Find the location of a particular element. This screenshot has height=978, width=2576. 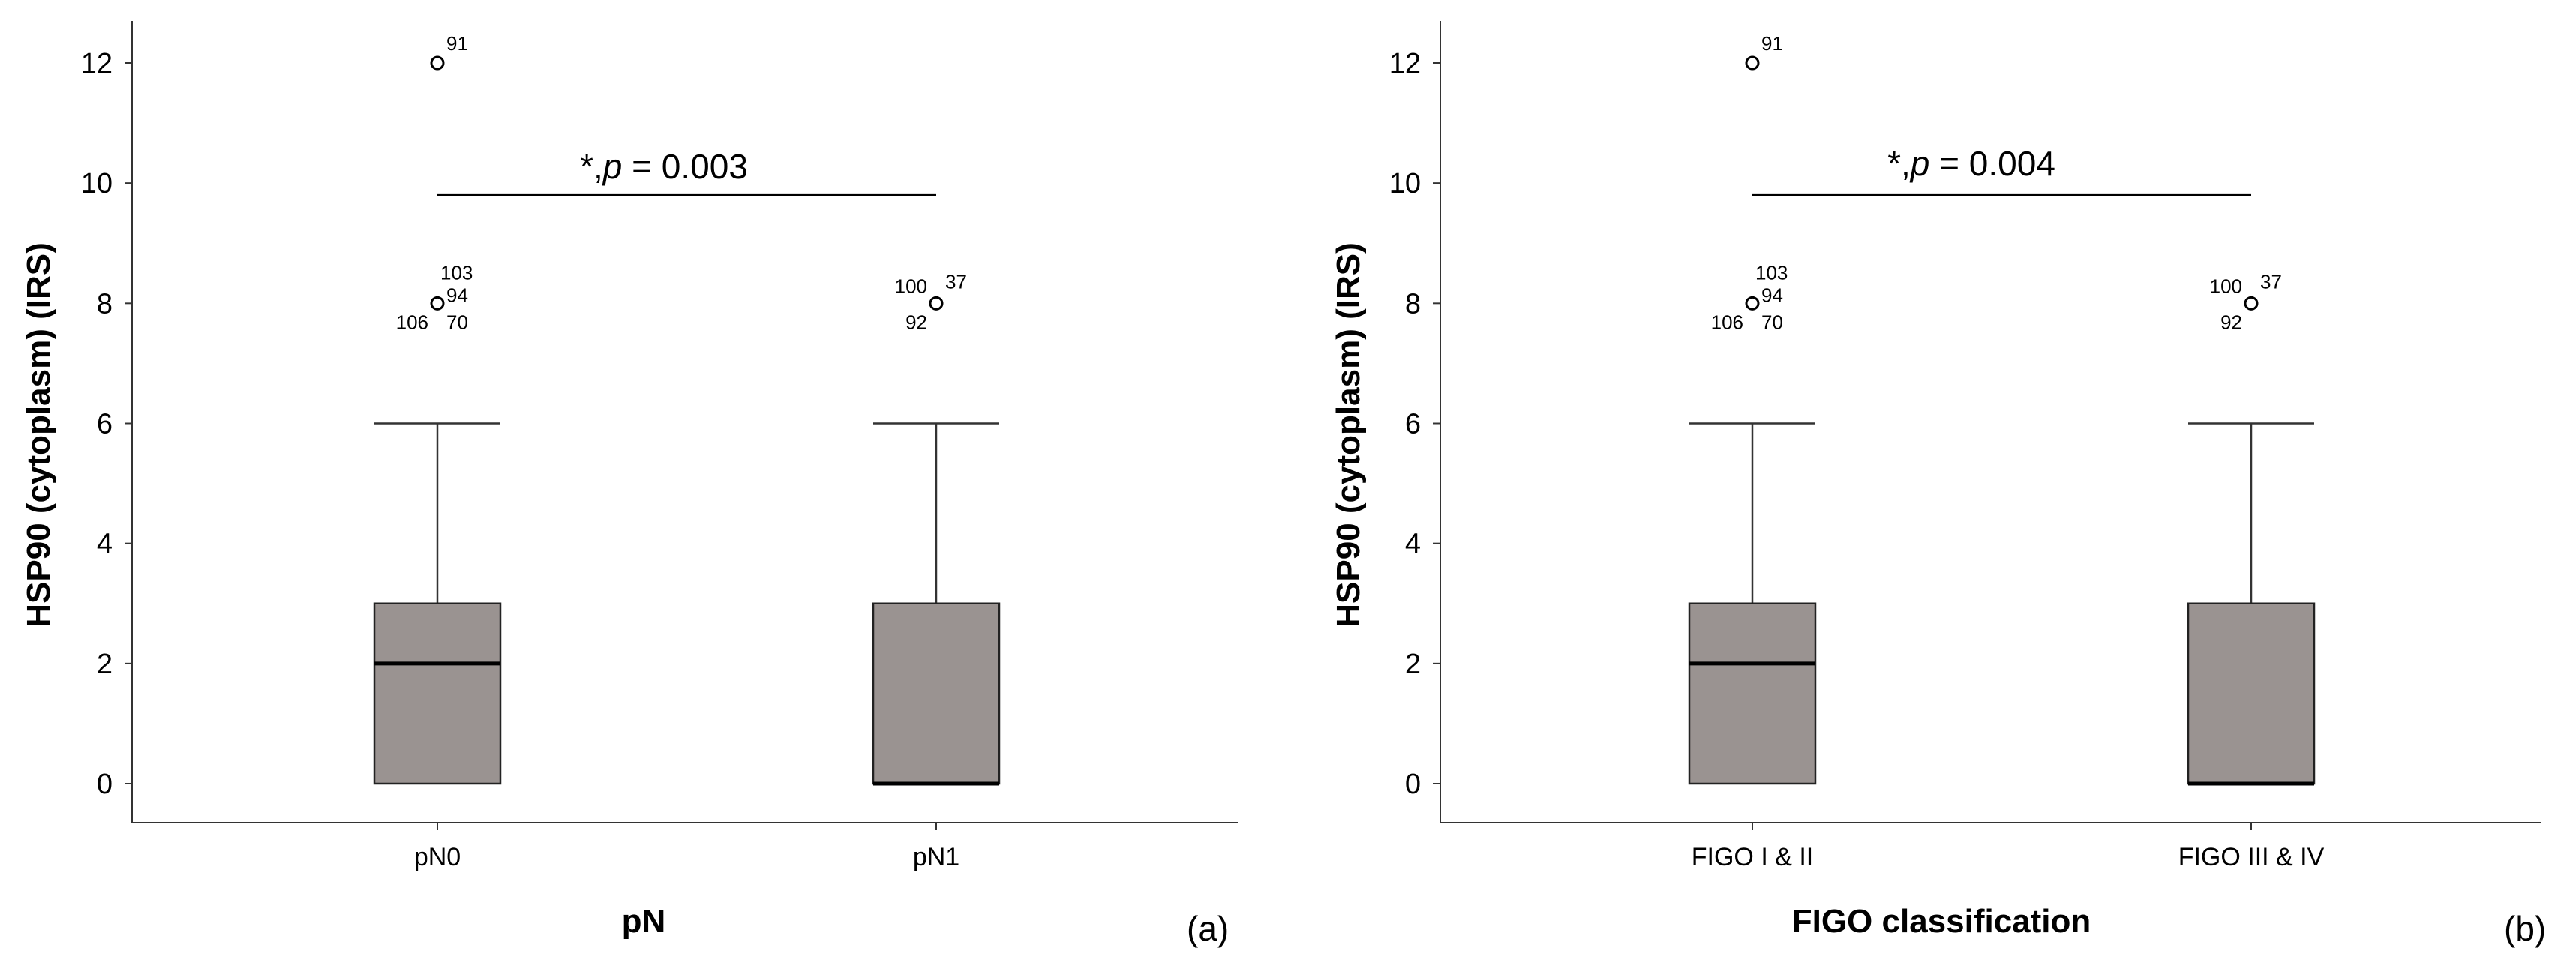

panel-b-outlier-label: 37 is located at coordinates (2271, 281).